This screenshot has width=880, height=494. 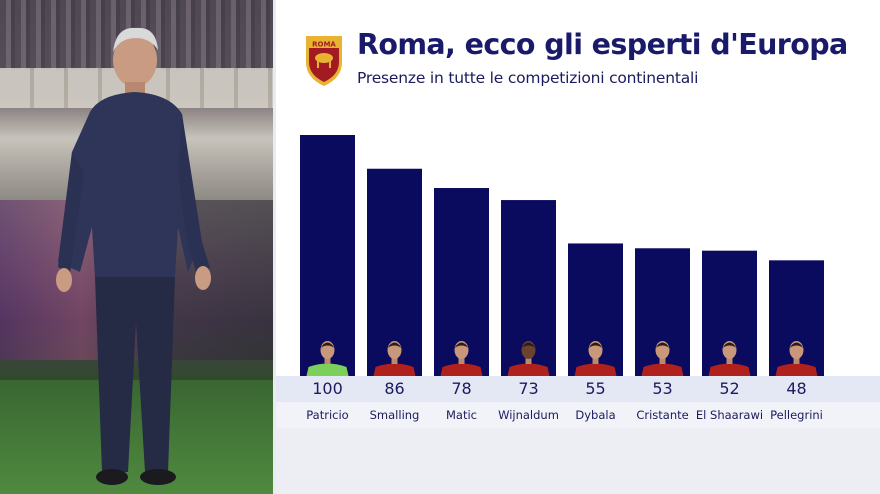 What do you see at coordinates (595, 415) in the screenshot?
I see `category-label: Dybala` at bounding box center [595, 415].